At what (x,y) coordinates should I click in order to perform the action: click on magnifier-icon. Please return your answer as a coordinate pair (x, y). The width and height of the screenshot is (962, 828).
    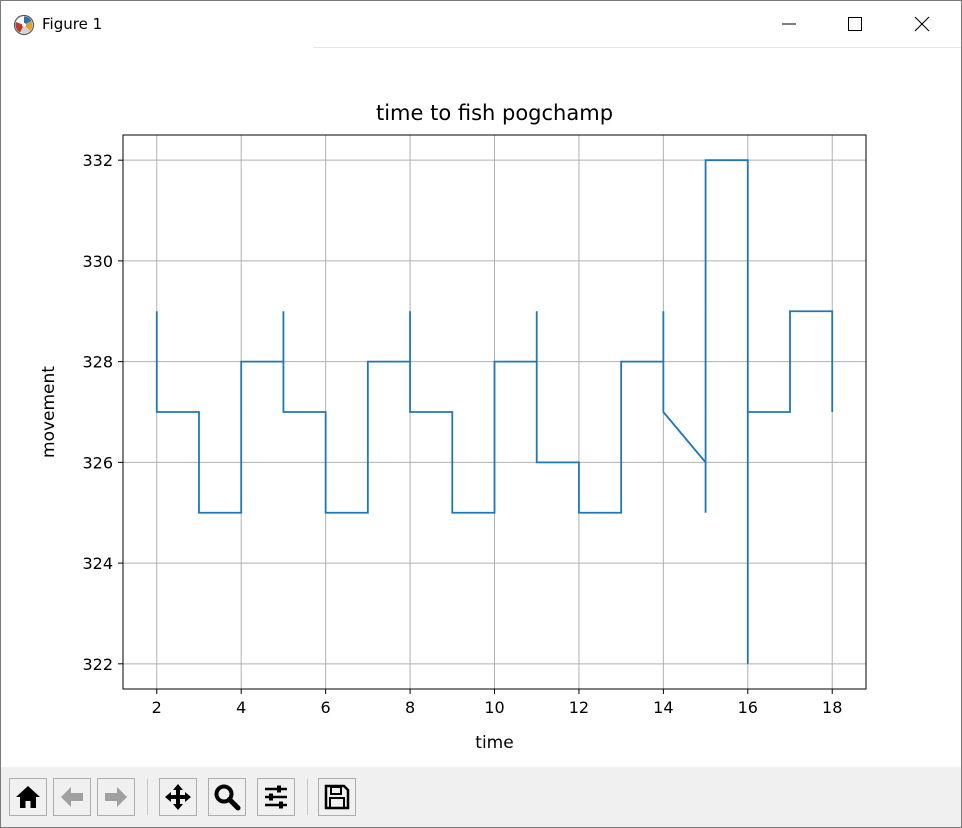
    Looking at the image, I should click on (227, 797).